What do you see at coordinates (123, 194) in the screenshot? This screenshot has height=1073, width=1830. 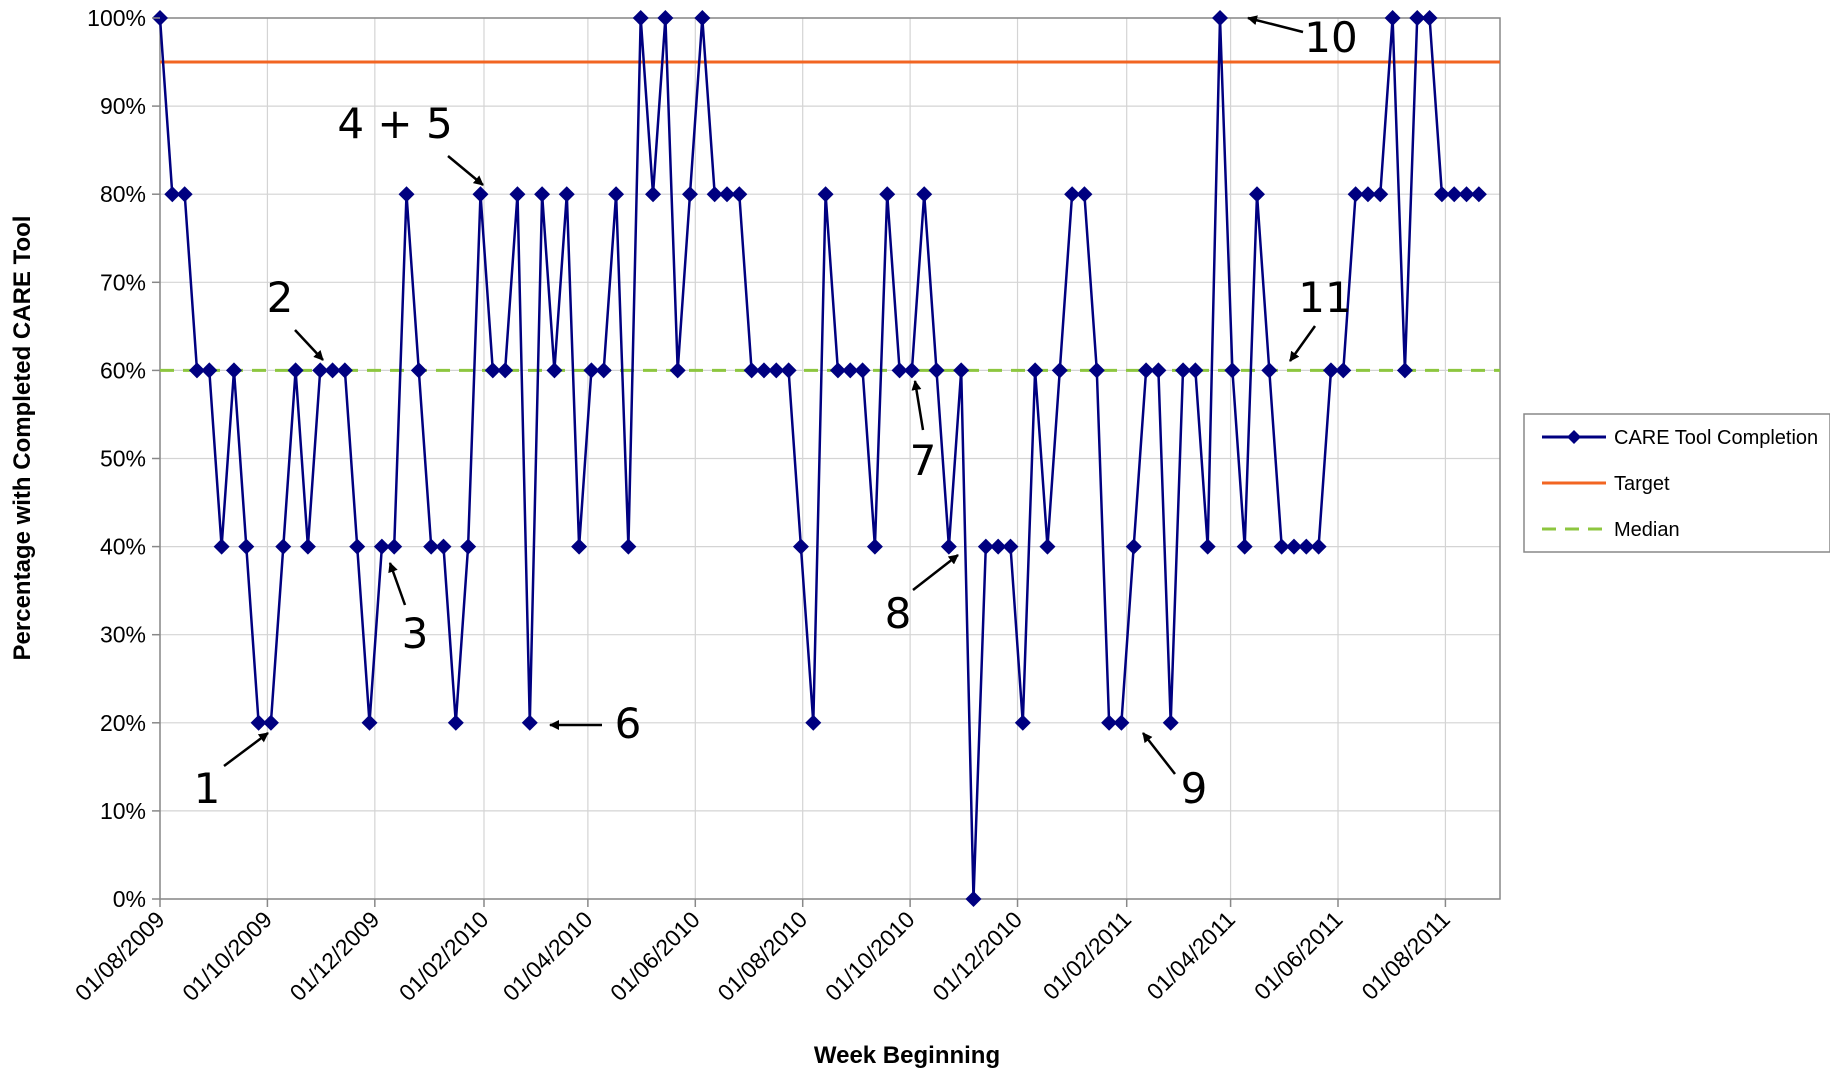 I see `y-tick-label: 80%` at bounding box center [123, 194].